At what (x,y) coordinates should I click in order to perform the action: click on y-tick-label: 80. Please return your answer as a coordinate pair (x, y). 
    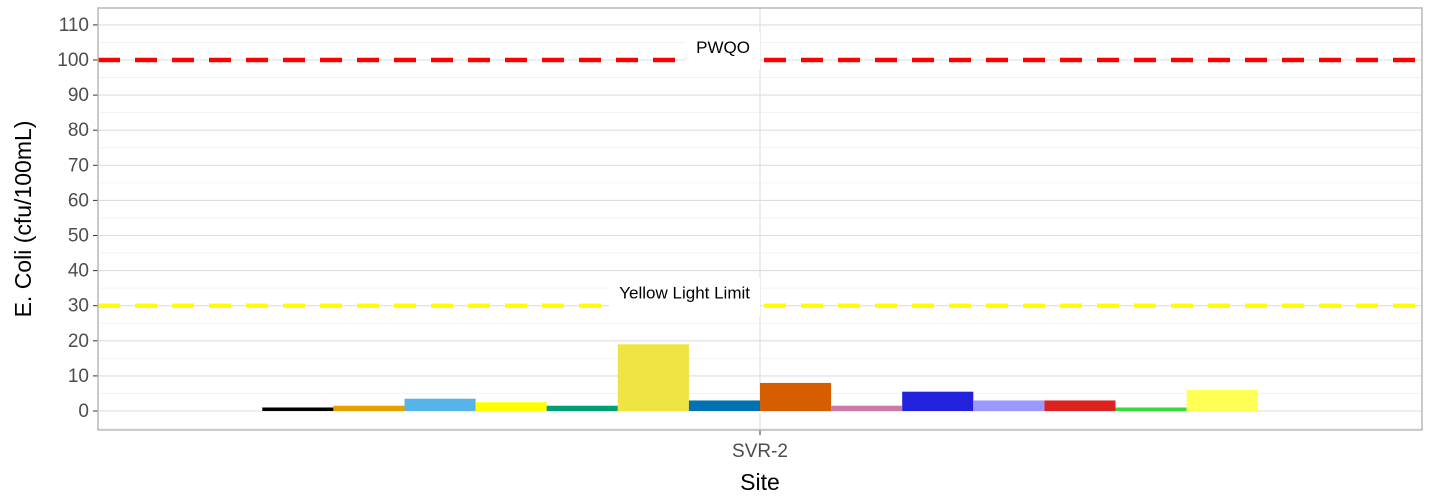
    Looking at the image, I should click on (78, 130).